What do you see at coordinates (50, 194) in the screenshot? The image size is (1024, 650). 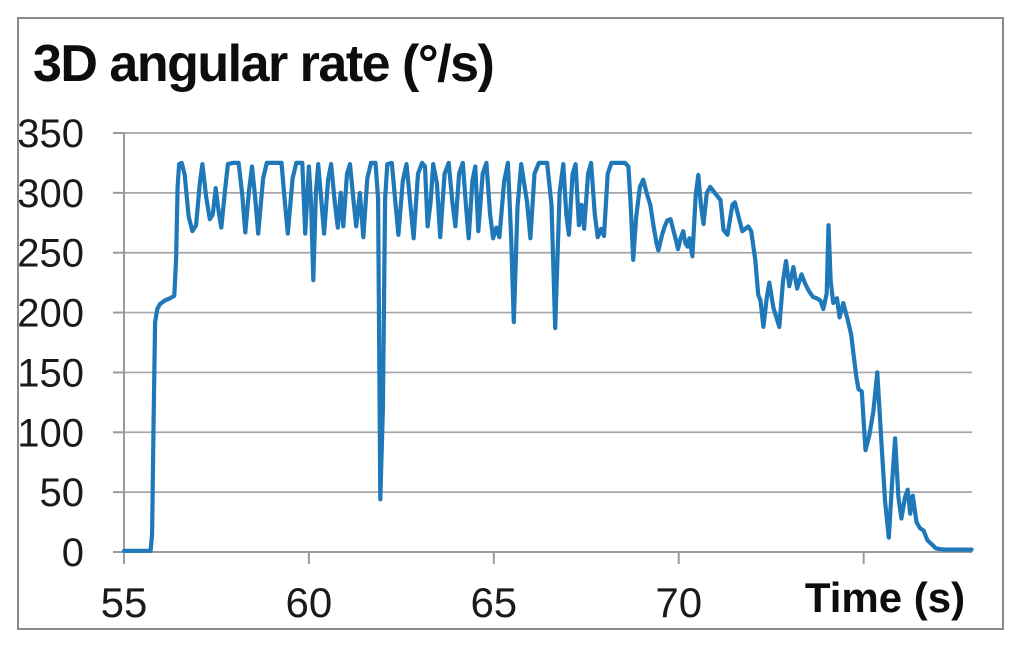 I see `y-tick-label: 300` at bounding box center [50, 194].